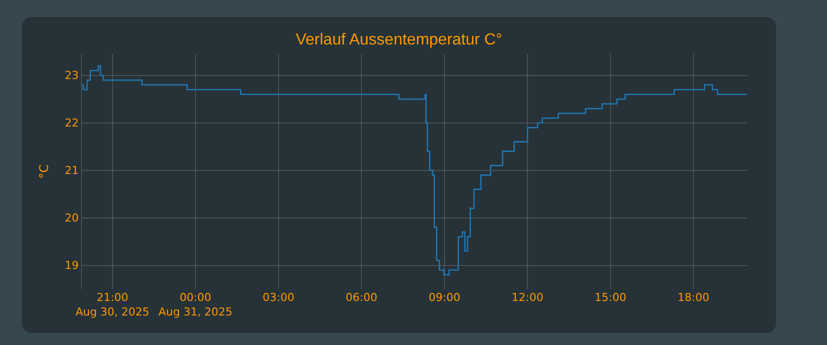  Describe the element at coordinates (44, 171) in the screenshot. I see `y-axis-title: °C` at that location.